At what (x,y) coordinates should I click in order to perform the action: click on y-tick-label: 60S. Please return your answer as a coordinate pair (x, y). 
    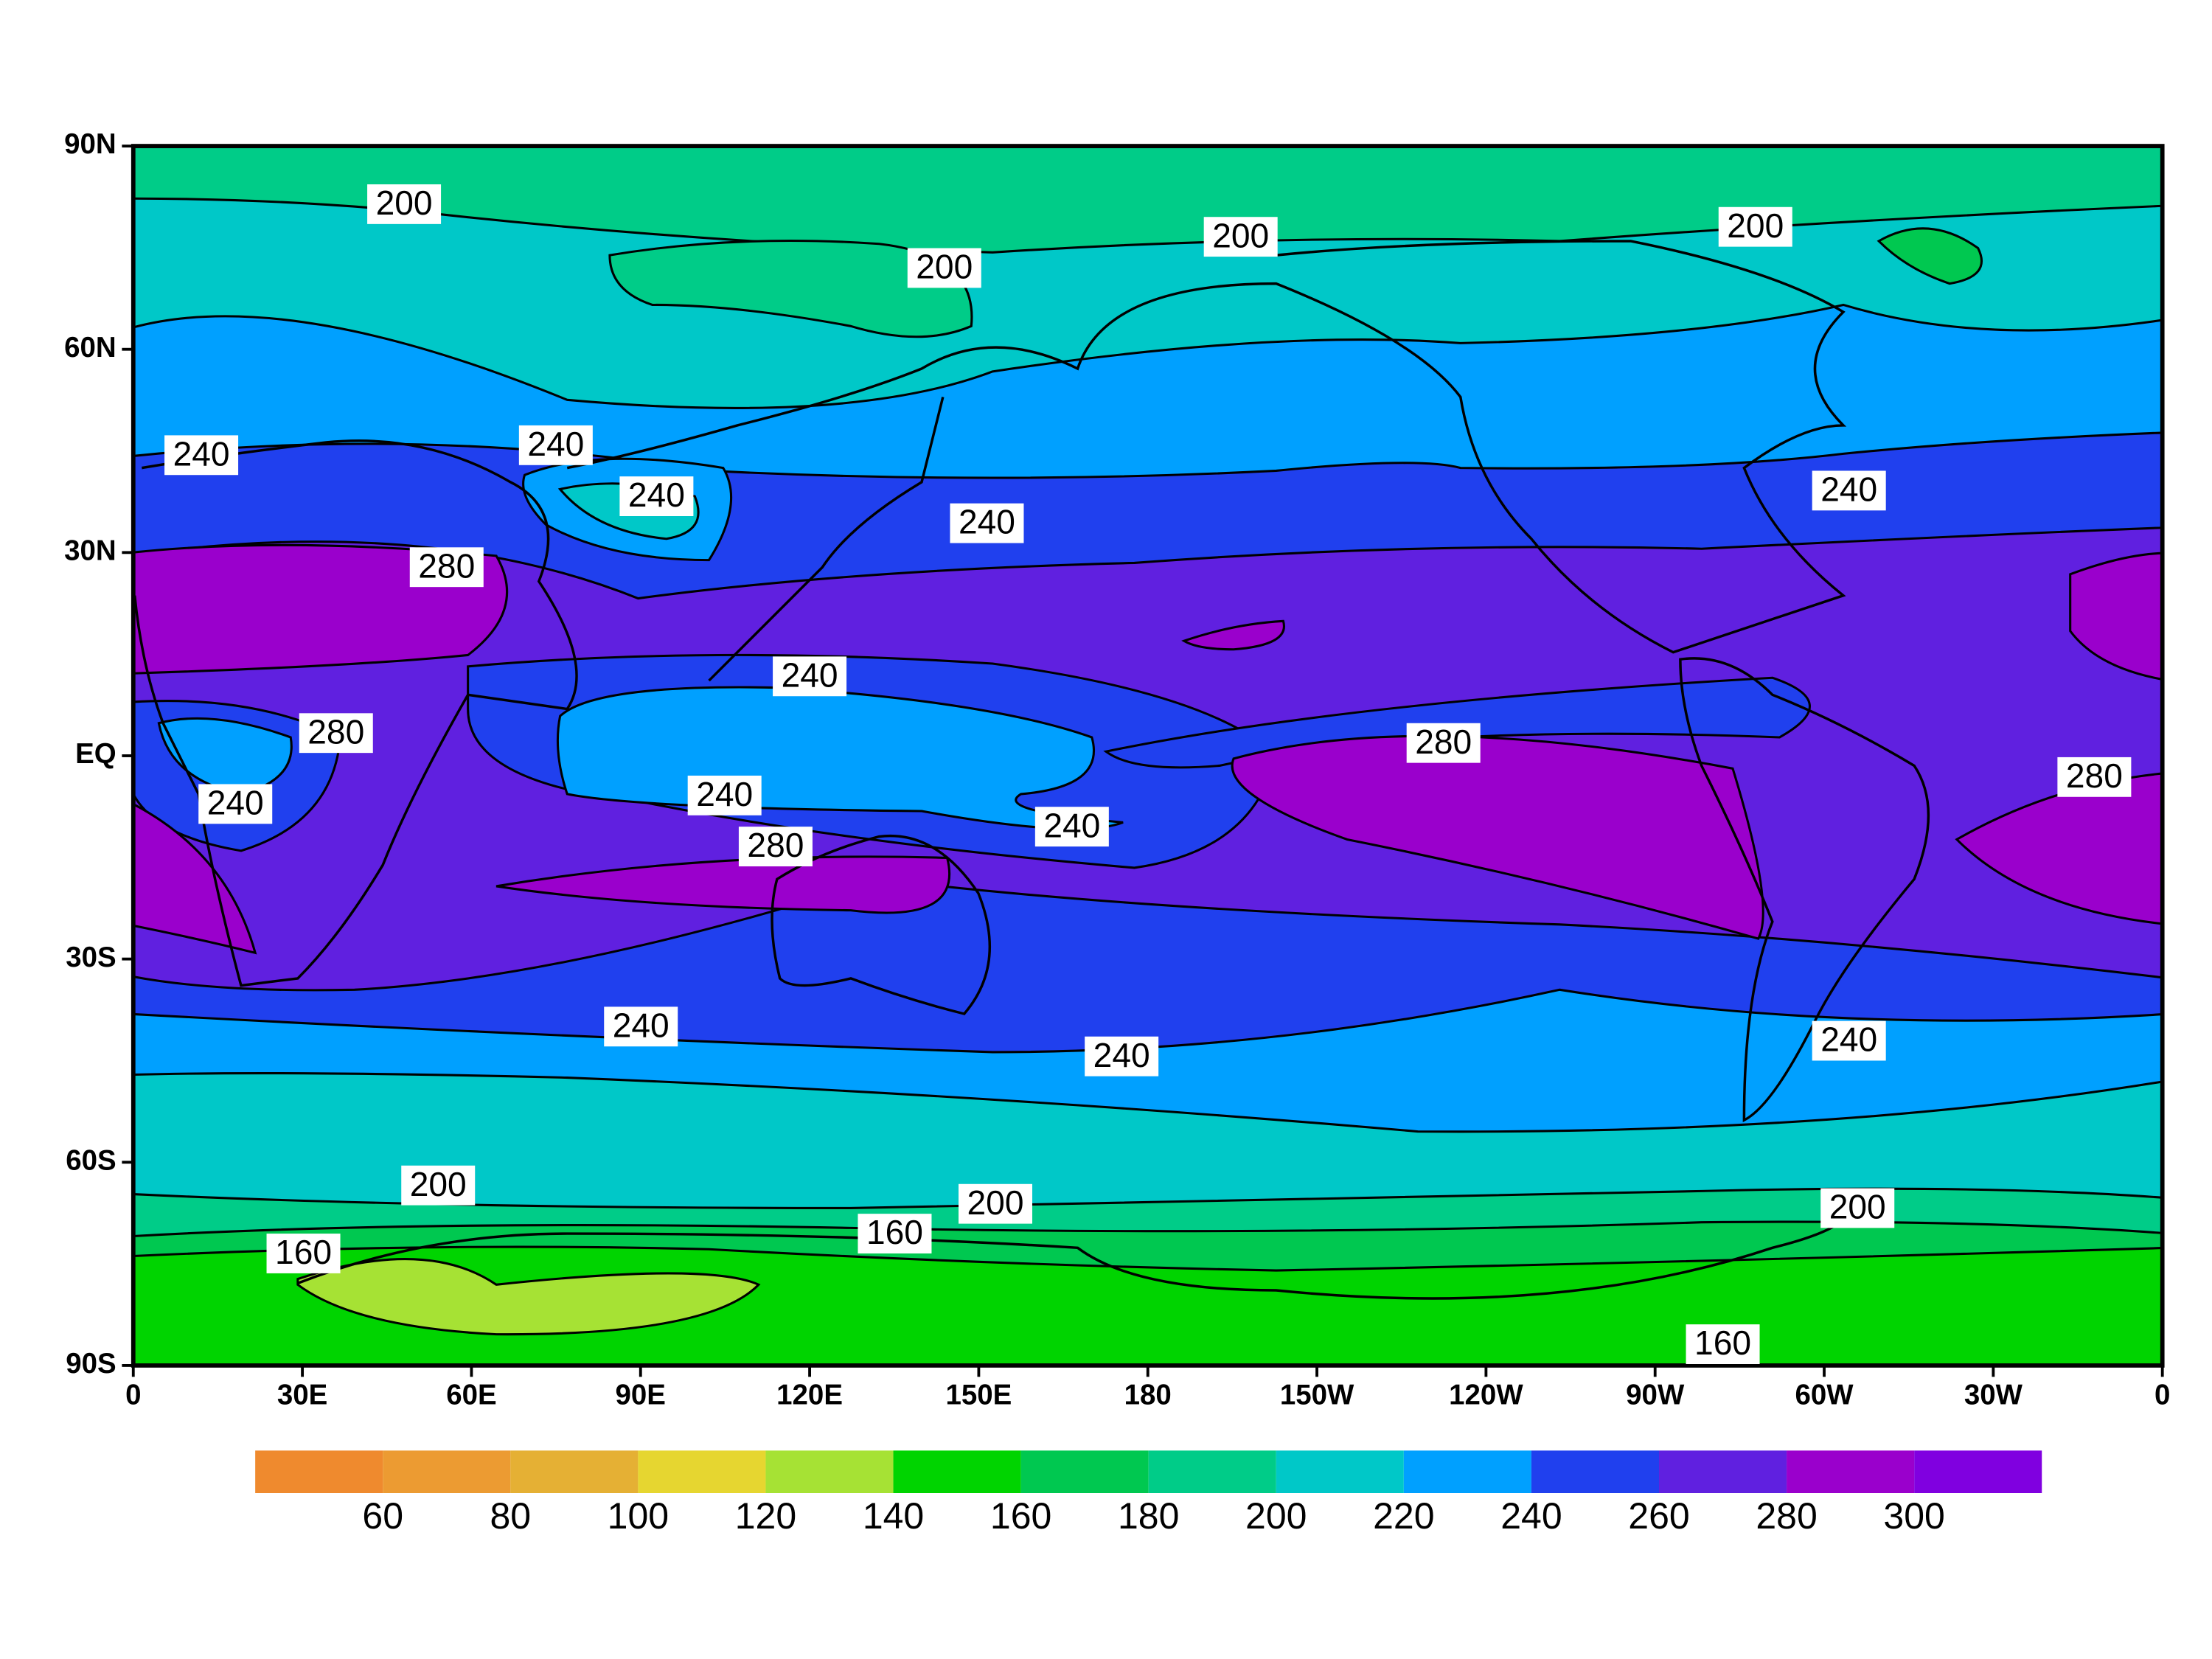
    Looking at the image, I should click on (91, 1160).